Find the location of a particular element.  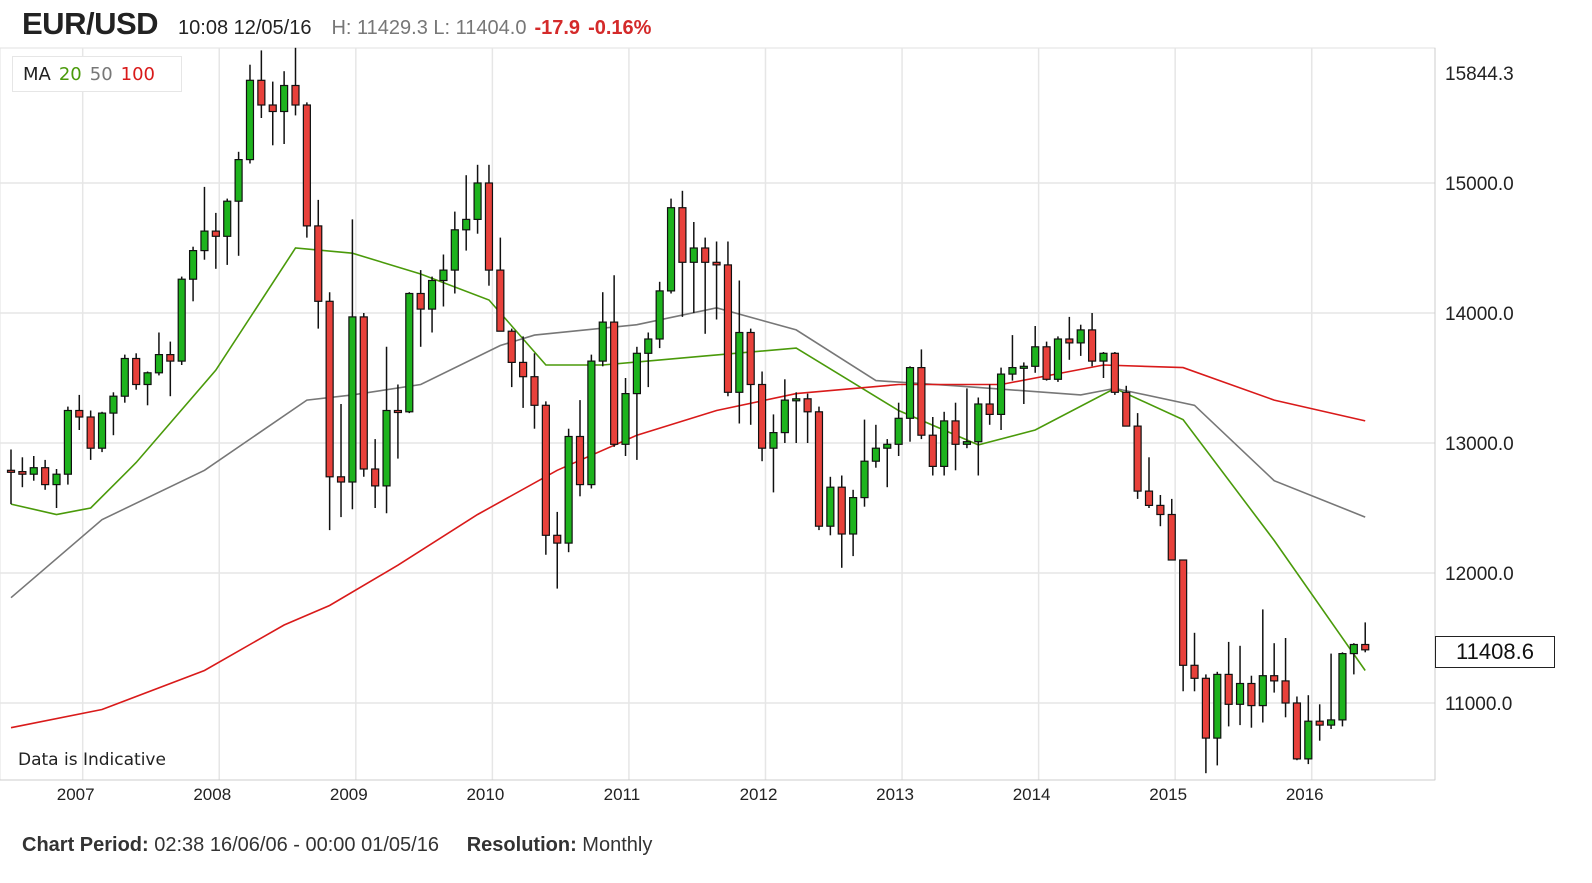

resolution-label: Resolution: is located at coordinates (521, 845).